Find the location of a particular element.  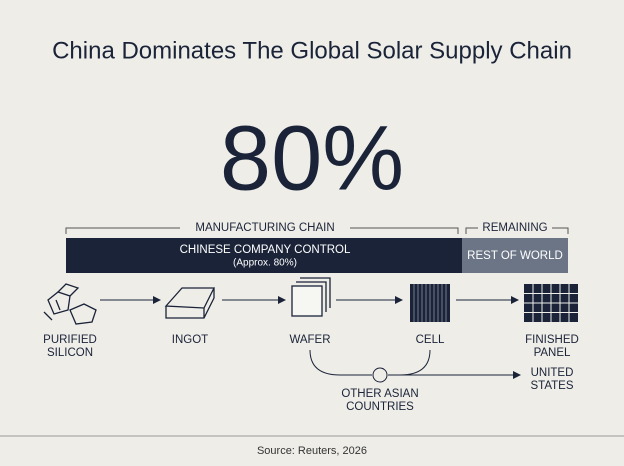

headline: 80% is located at coordinates (312, 158).